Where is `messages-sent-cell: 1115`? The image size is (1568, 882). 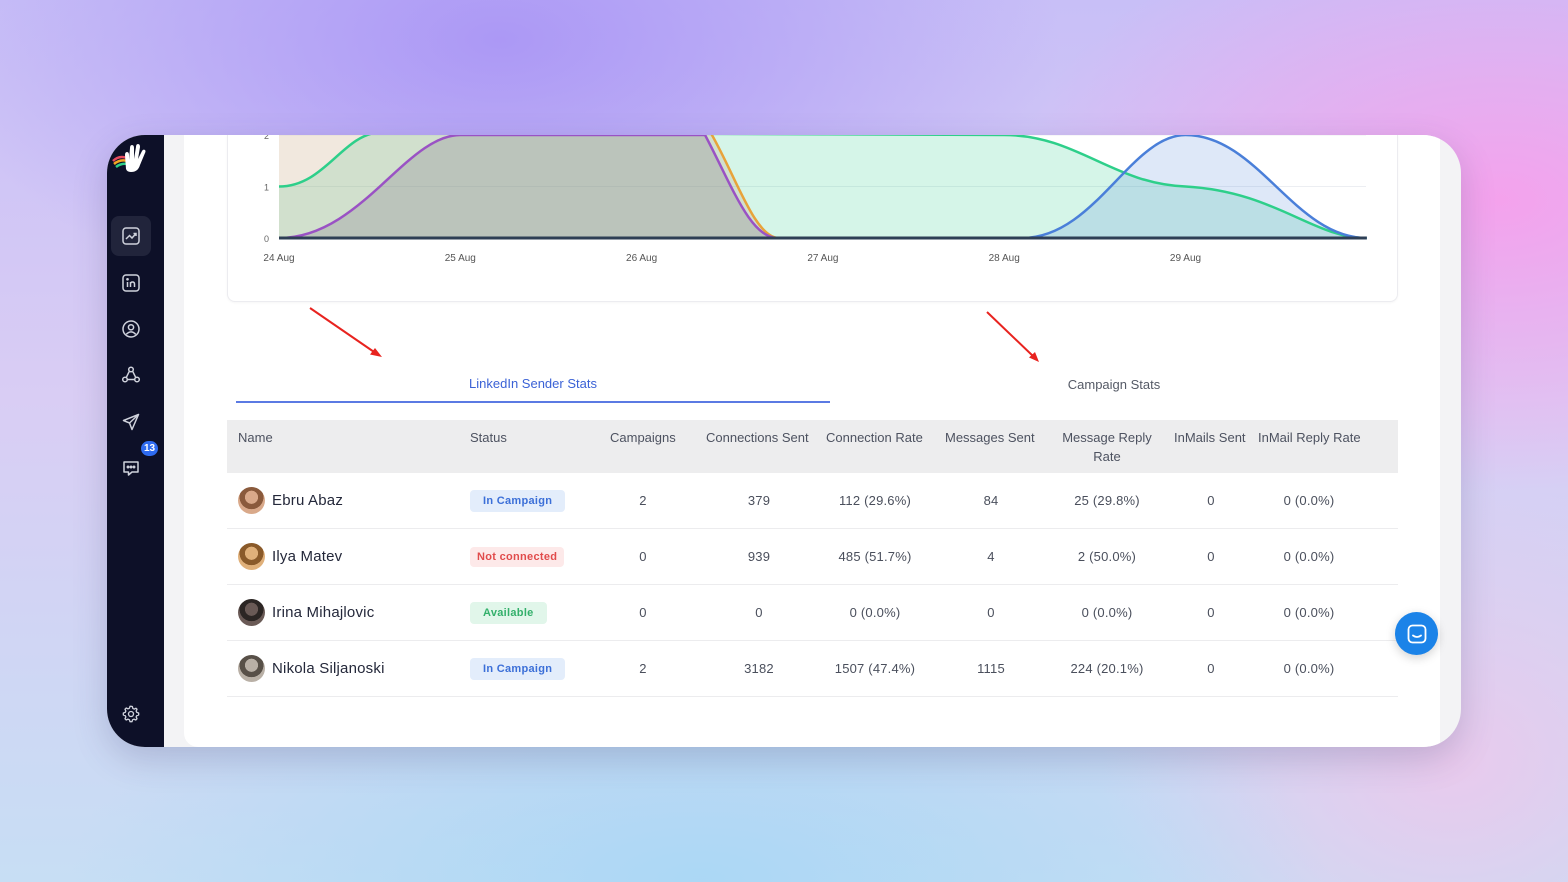 messages-sent-cell: 1115 is located at coordinates (991, 668).